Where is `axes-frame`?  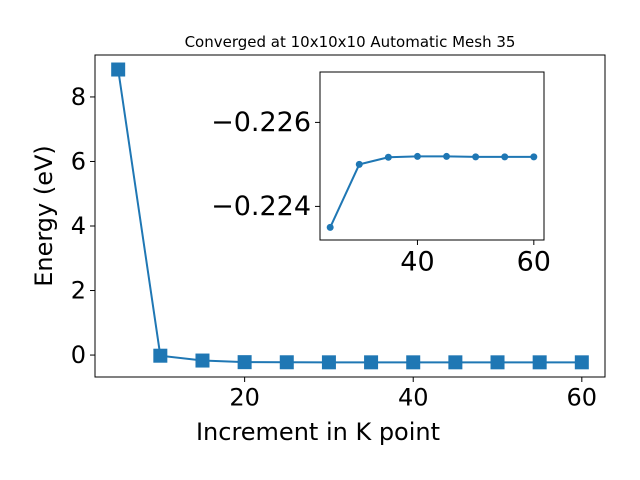 axes-frame is located at coordinates (432, 156).